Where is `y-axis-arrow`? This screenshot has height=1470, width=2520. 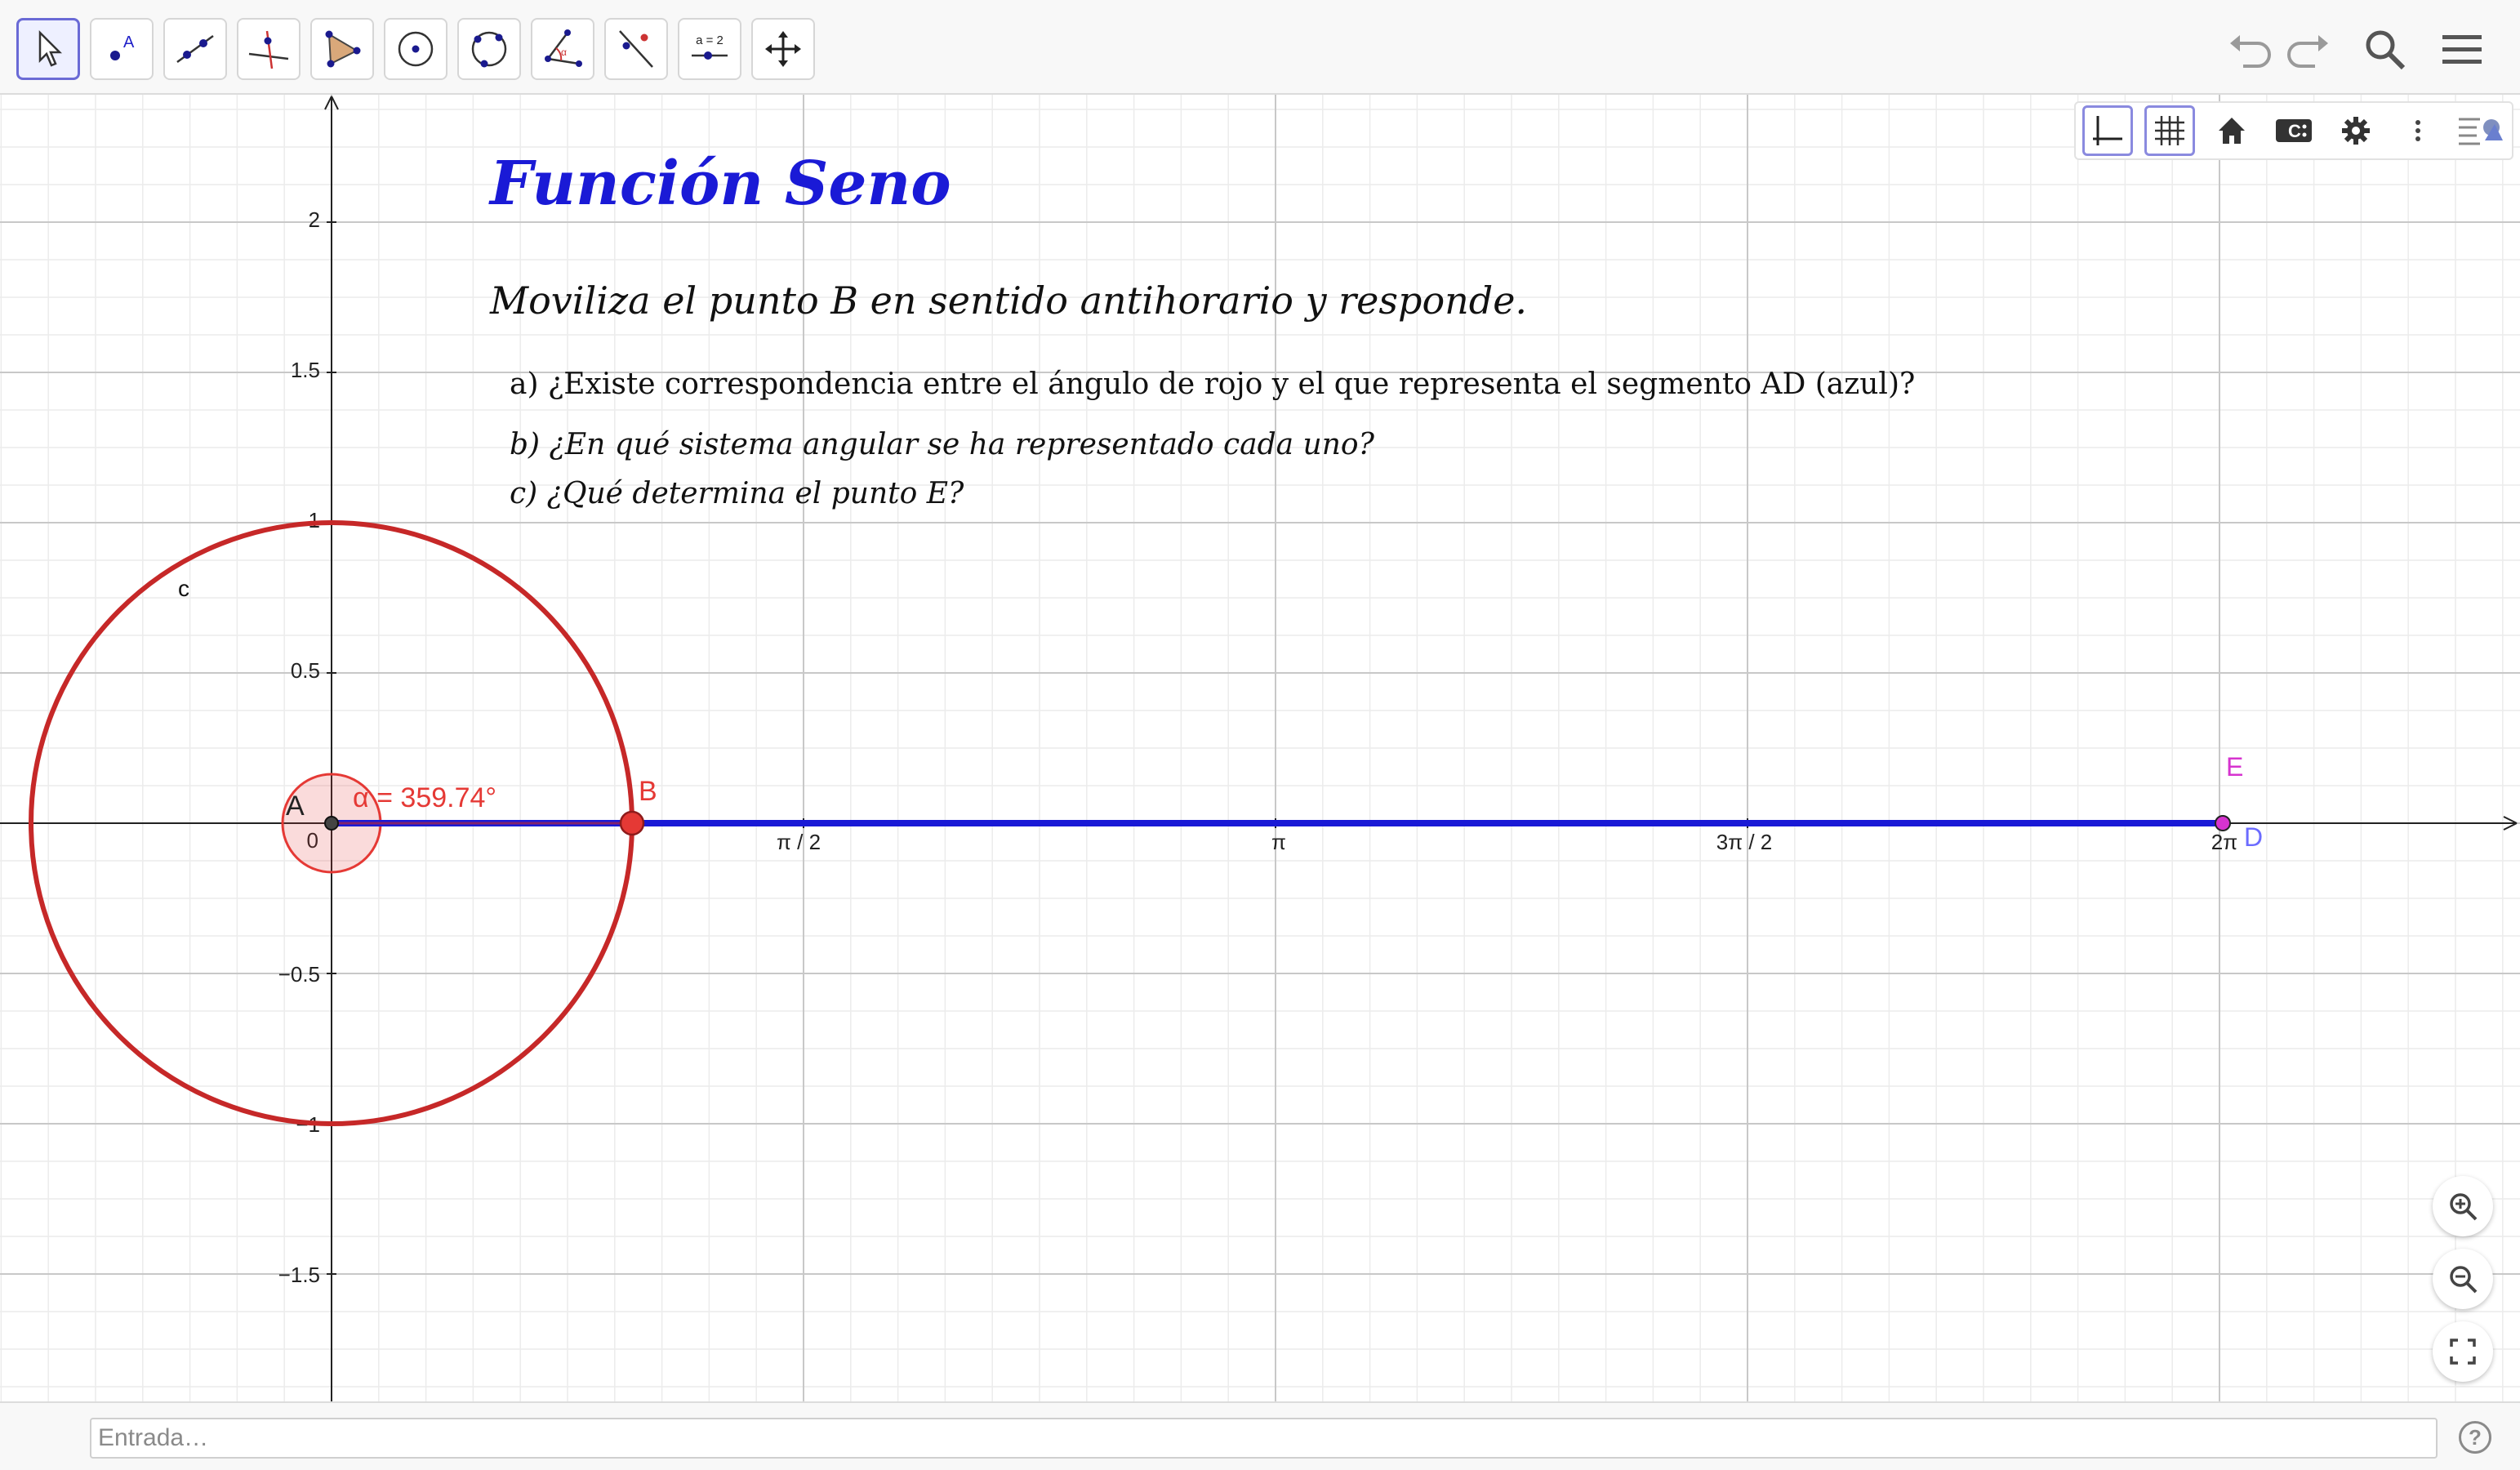
y-axis-arrow is located at coordinates (331, 103).